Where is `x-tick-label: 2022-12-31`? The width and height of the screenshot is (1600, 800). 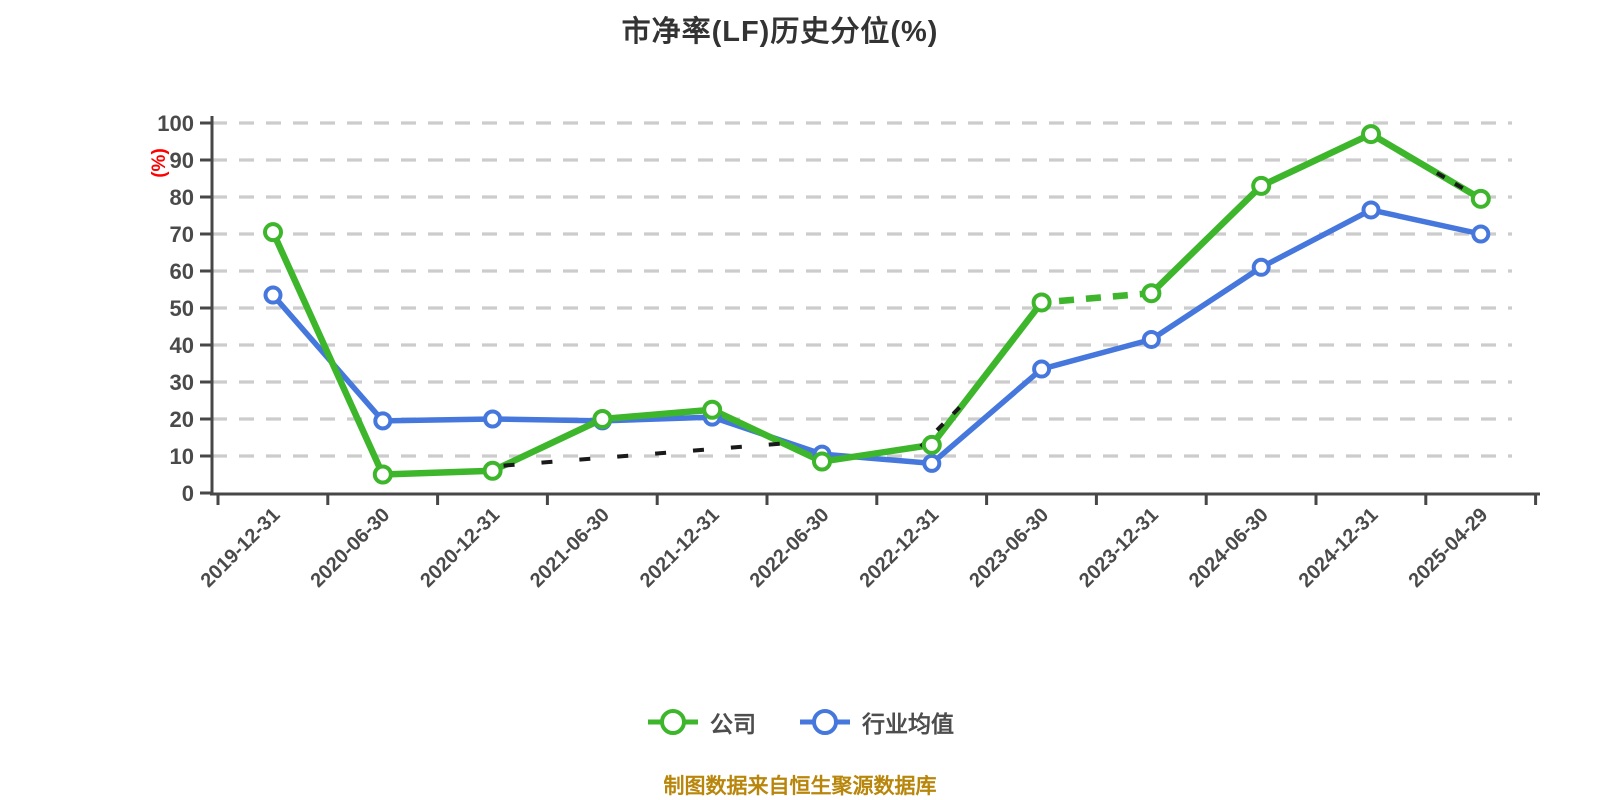 x-tick-label: 2022-12-31 is located at coordinates (899, 548).